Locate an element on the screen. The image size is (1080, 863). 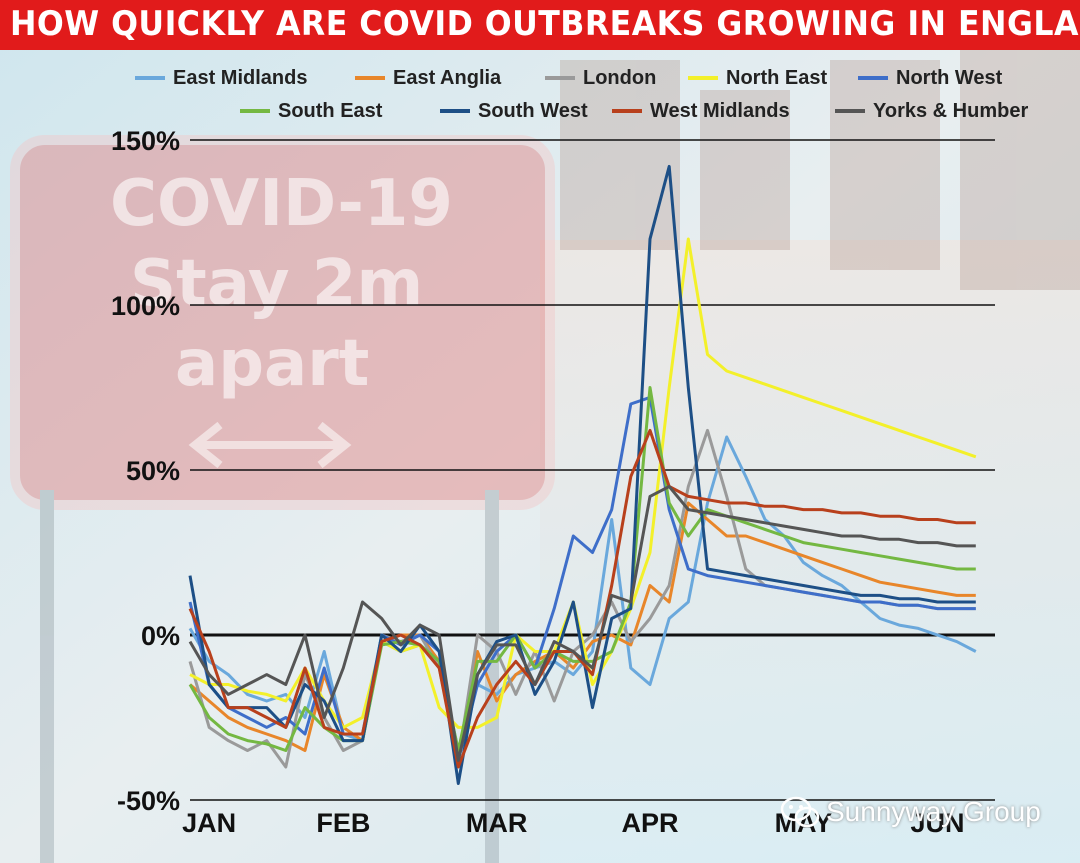
legend-item: East Midlands is located at coordinates (221, 78).